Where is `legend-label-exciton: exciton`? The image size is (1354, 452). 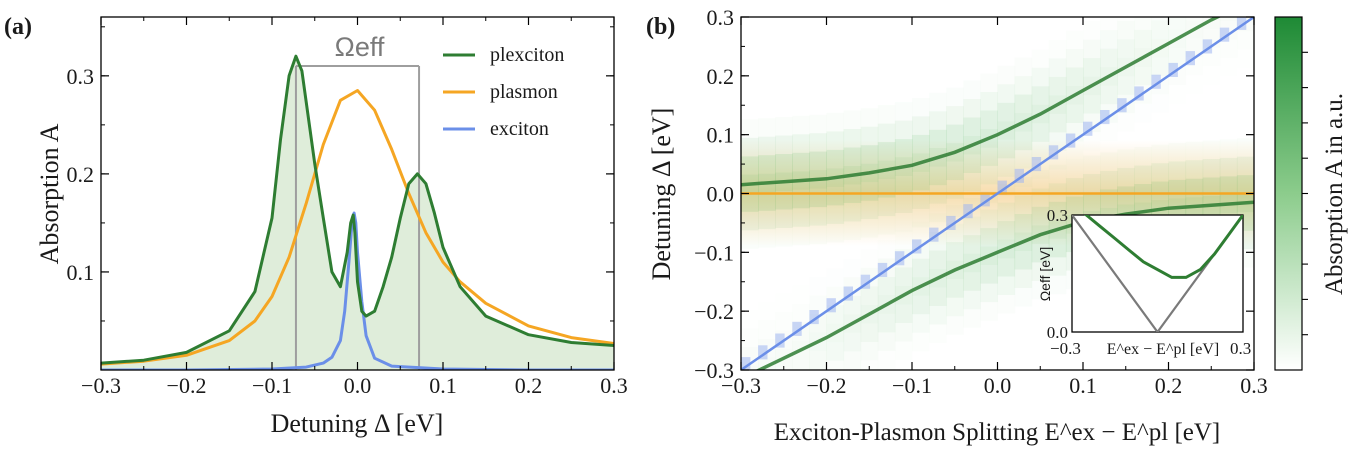 legend-label-exciton: exciton is located at coordinates (519, 129).